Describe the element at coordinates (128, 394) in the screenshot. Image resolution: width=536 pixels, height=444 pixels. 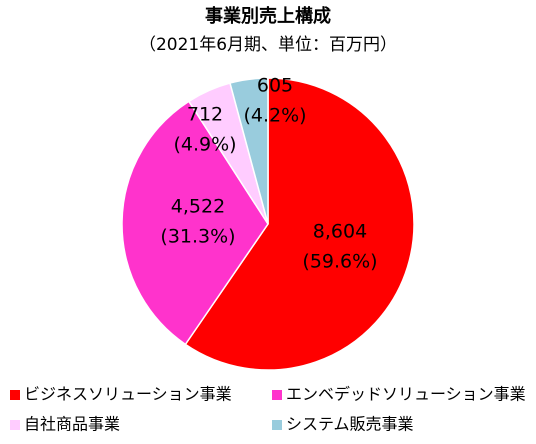
I see `legend-label: ビジネスソリューション事業` at that location.